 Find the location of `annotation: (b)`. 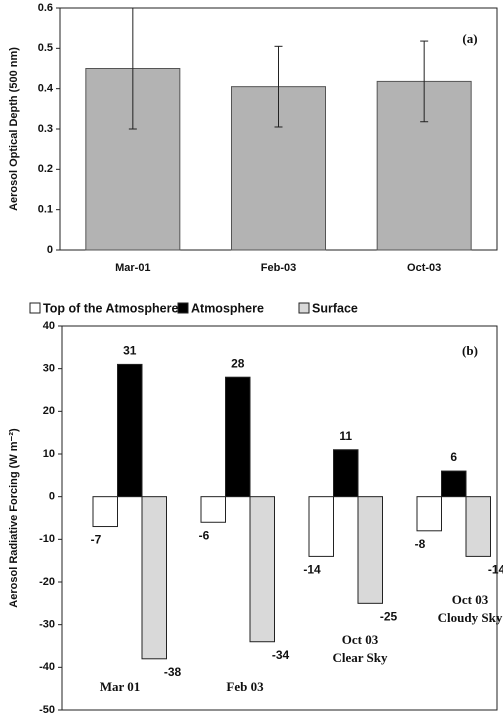

annotation: (b) is located at coordinates (470, 350).